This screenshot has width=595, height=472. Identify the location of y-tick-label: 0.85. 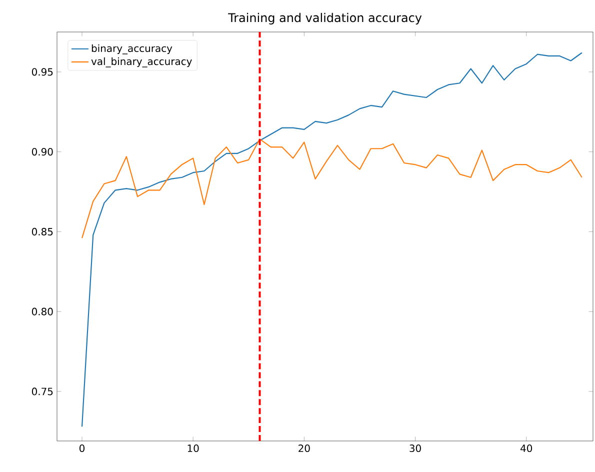
(42, 232).